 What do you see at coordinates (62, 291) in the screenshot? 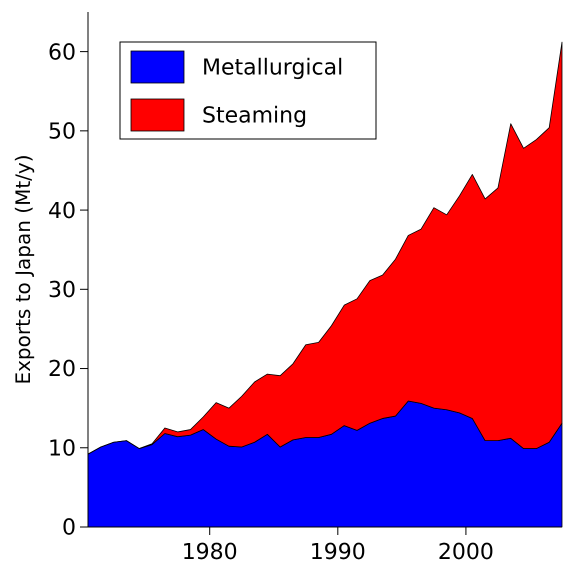
I see `y-tick-label: 30` at bounding box center [62, 291].